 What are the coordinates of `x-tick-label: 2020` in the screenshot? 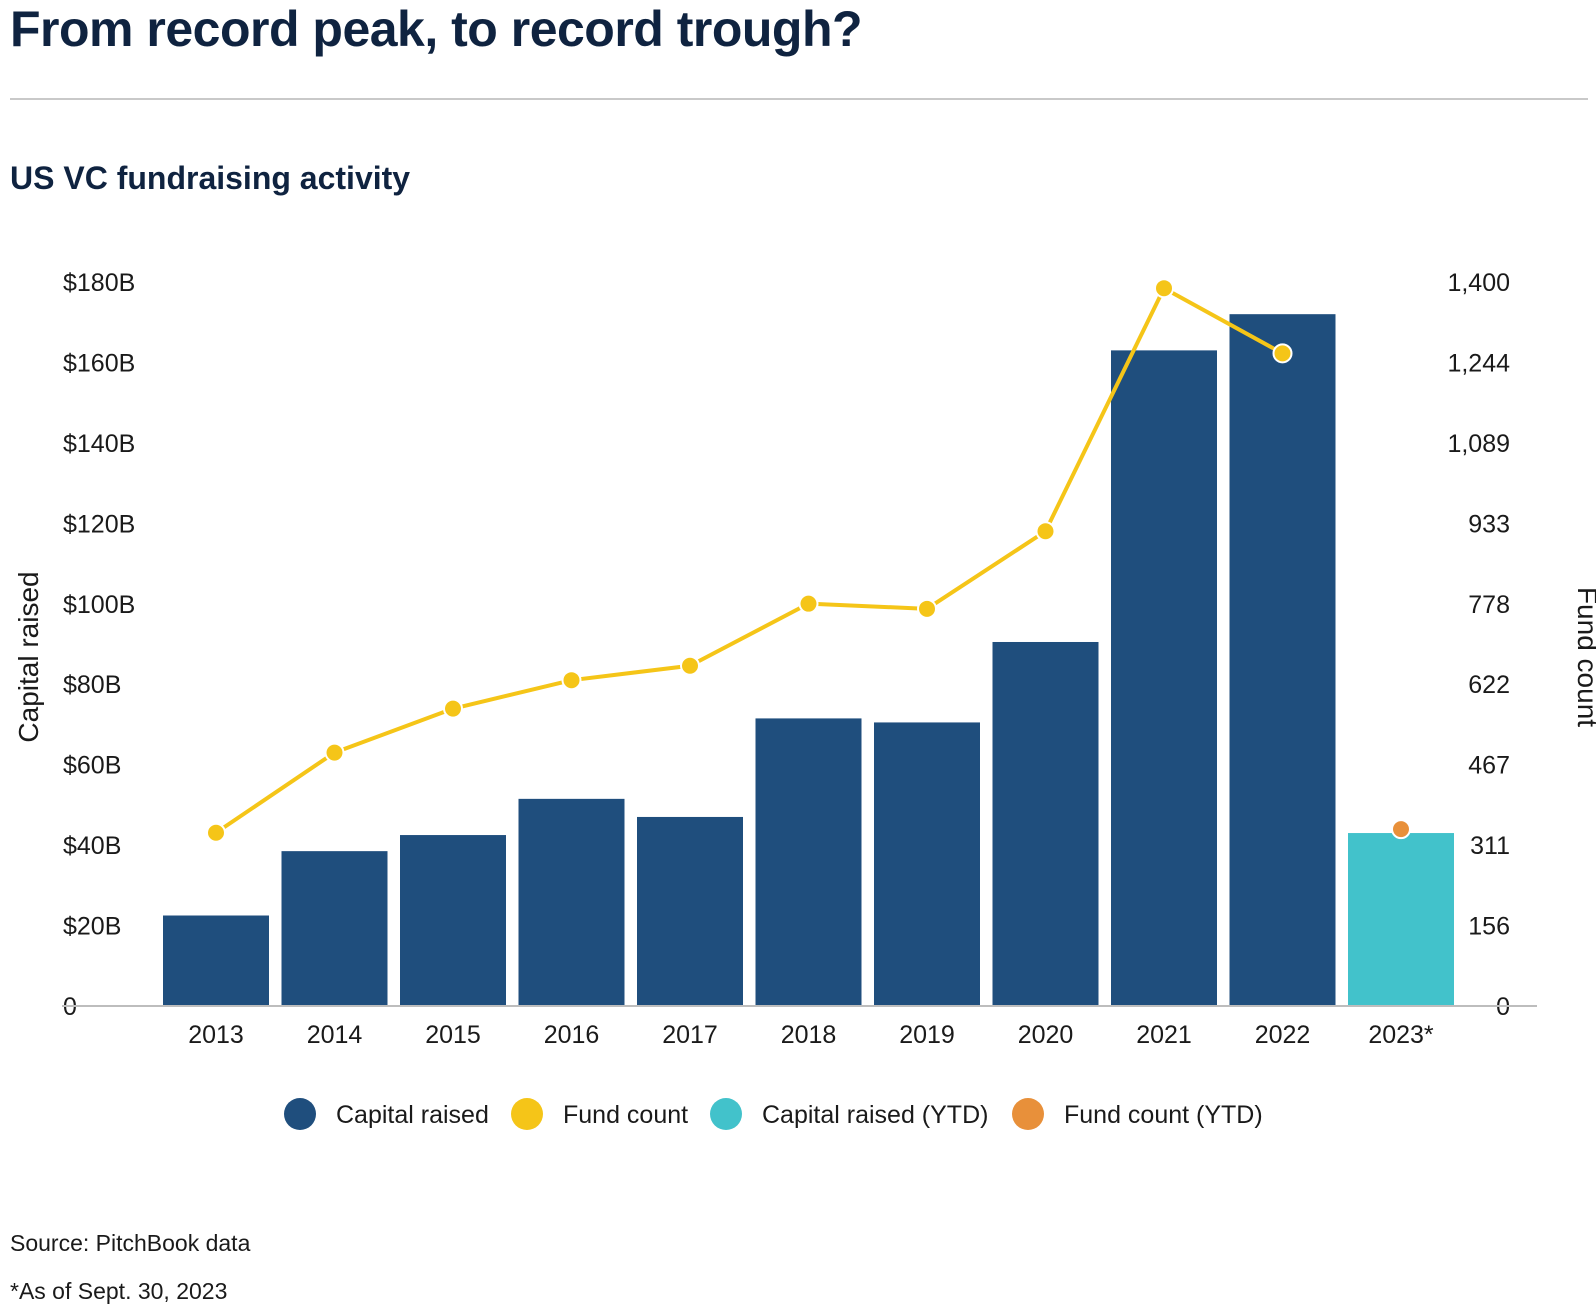 It's located at (1046, 1035).